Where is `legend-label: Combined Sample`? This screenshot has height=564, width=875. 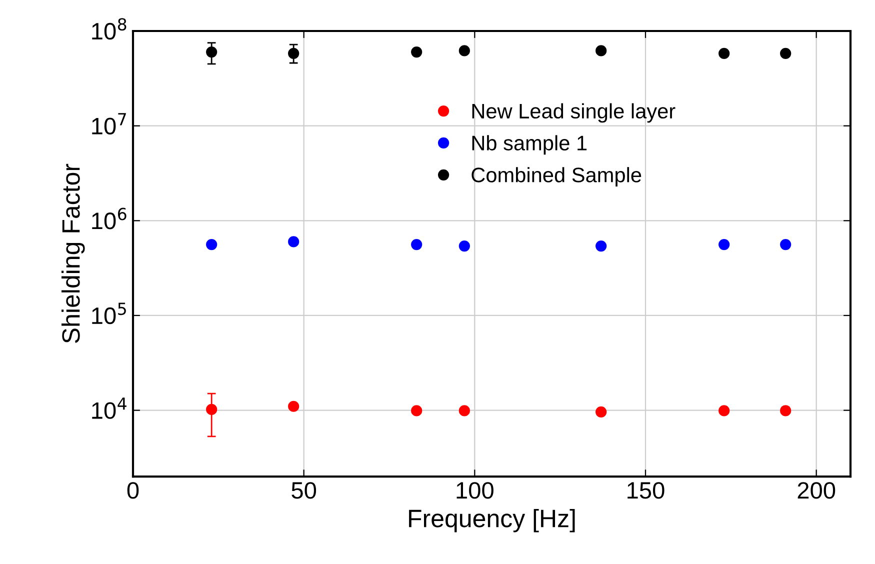 legend-label: Combined Sample is located at coordinates (557, 176).